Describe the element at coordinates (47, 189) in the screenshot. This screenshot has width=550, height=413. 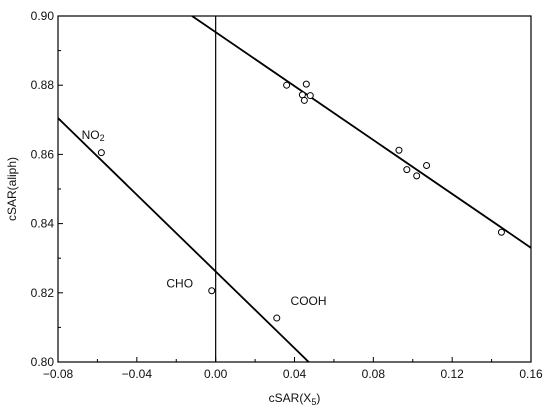
I see `y-axis-ticks: 0.80 0.82 0.84 0.86 0.88 0.90` at that location.